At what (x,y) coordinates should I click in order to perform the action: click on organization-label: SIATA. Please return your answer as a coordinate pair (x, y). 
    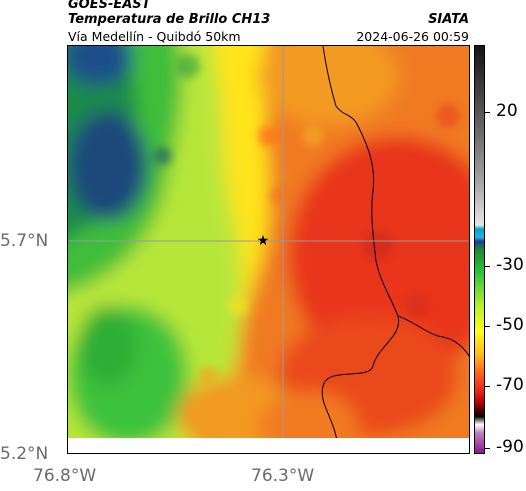
    Looking at the image, I should click on (448, 19).